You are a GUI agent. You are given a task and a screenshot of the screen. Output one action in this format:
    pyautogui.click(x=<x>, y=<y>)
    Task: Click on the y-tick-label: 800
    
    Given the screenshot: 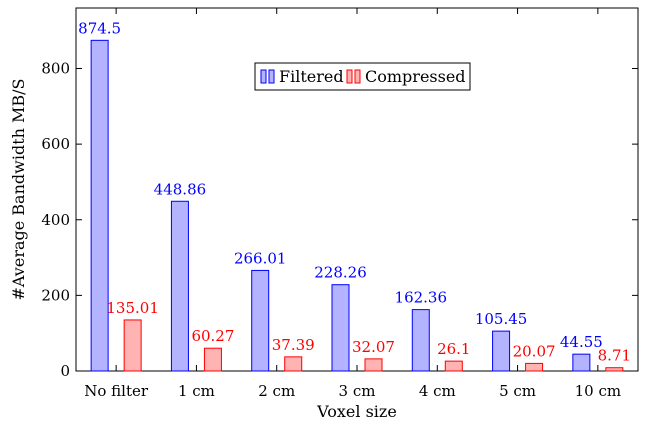 What is the action you would take?
    pyautogui.click(x=55, y=69)
    